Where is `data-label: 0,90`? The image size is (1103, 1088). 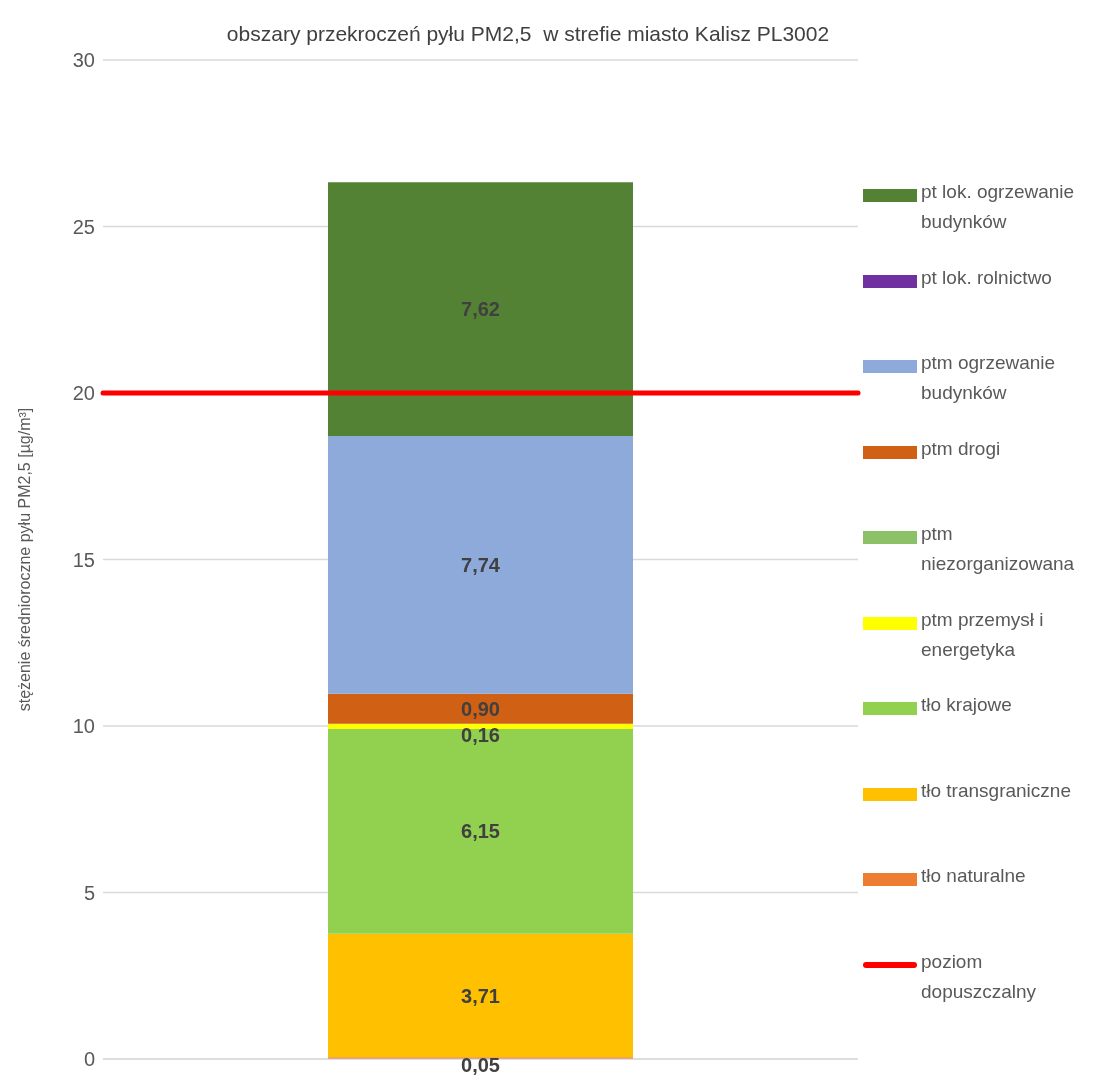
data-label: 0,90 is located at coordinates (480, 708).